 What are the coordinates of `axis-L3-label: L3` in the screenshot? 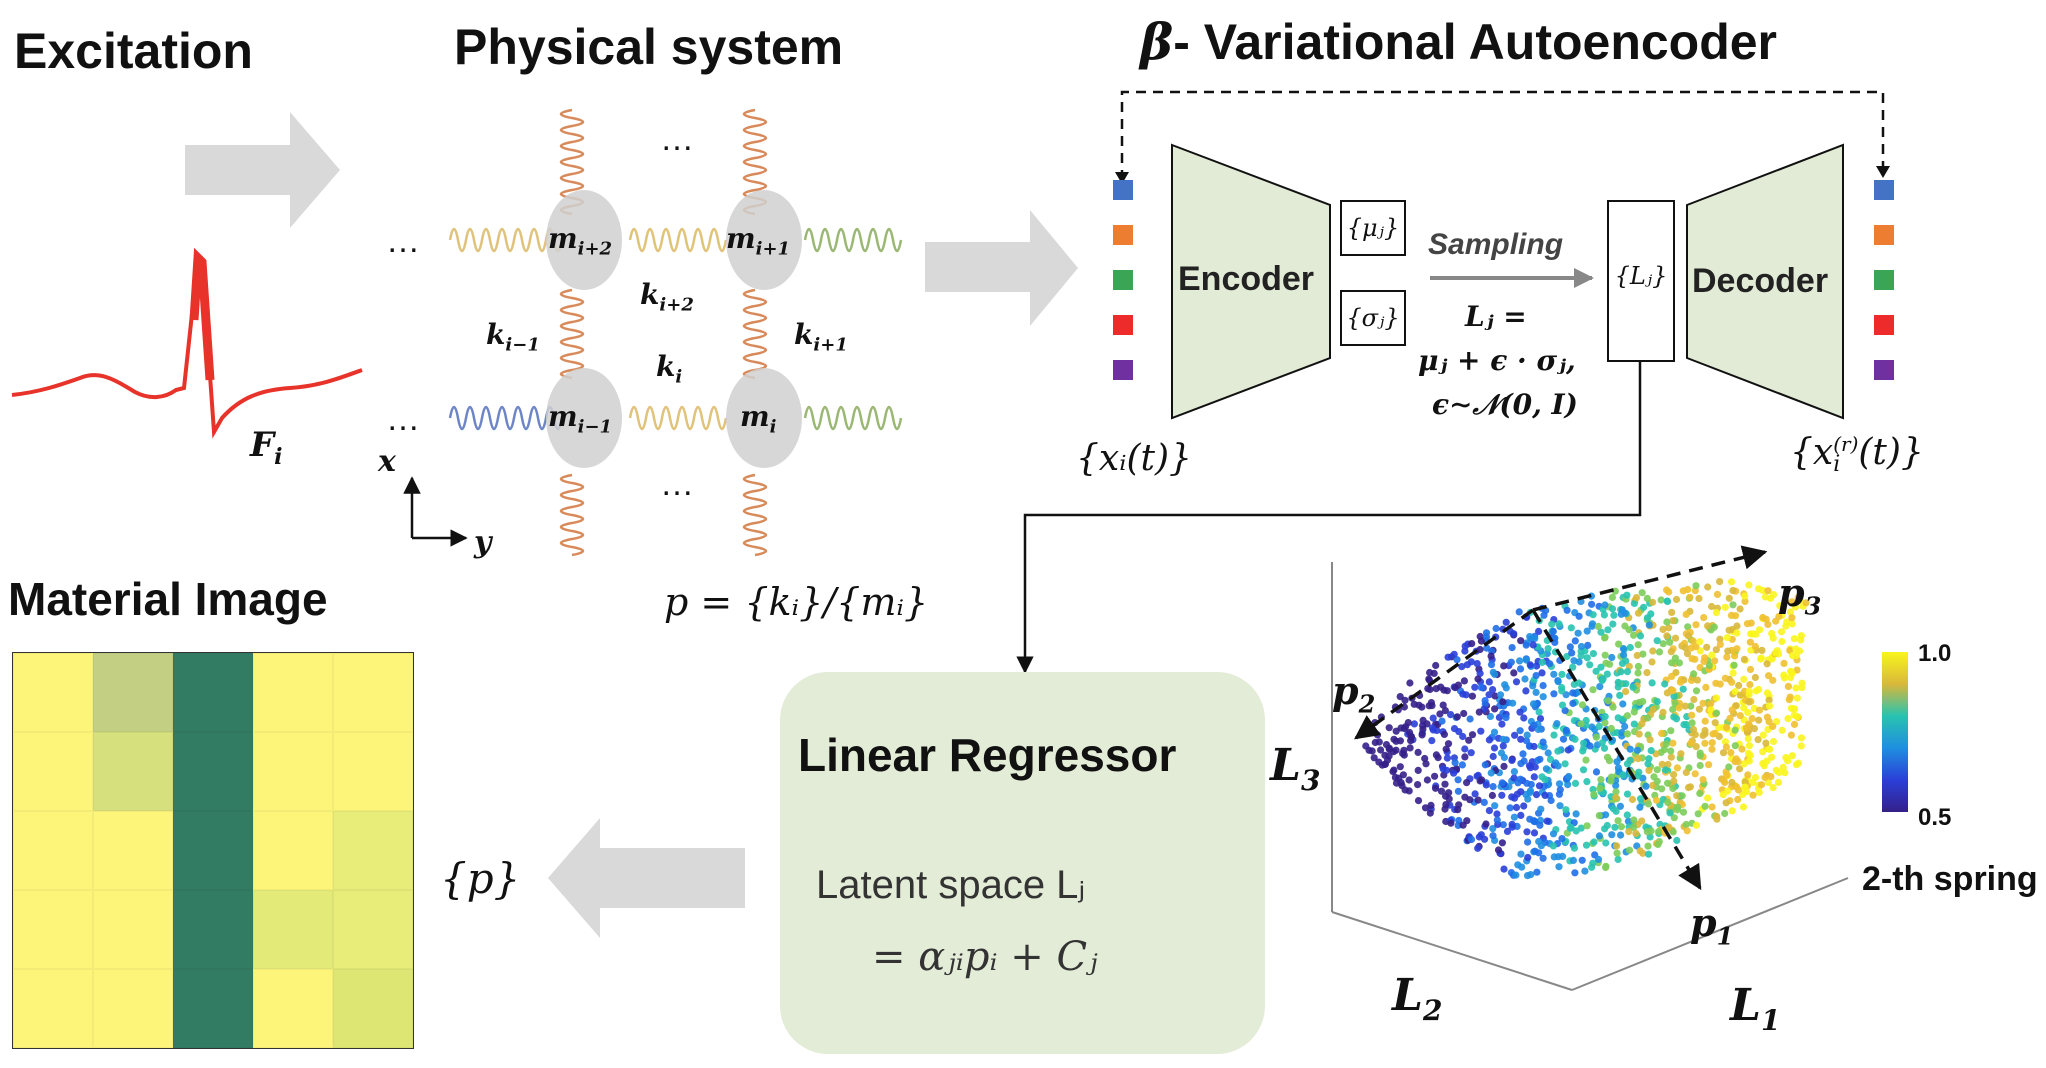 It's located at (1295, 768).